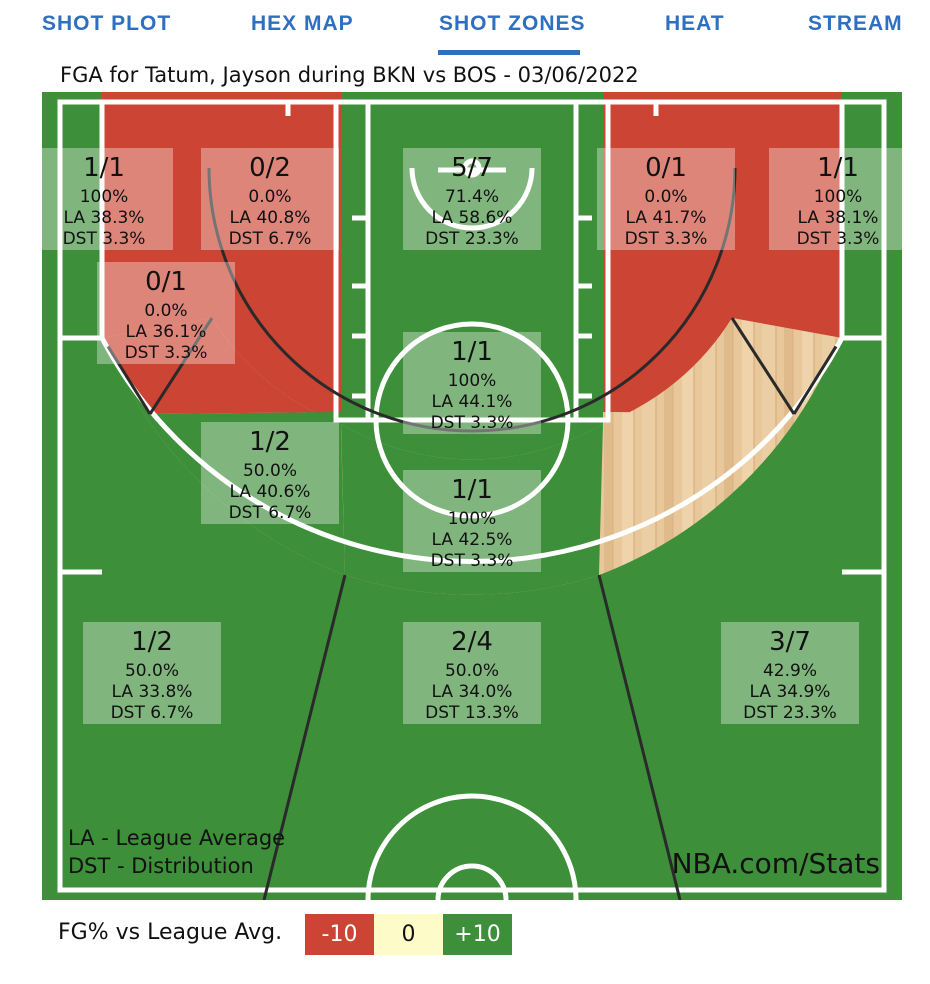 The height and width of the screenshot is (984, 930). Describe the element at coordinates (472, 540) in the screenshot. I see `zone-league-avg: LA 42.5%` at that location.